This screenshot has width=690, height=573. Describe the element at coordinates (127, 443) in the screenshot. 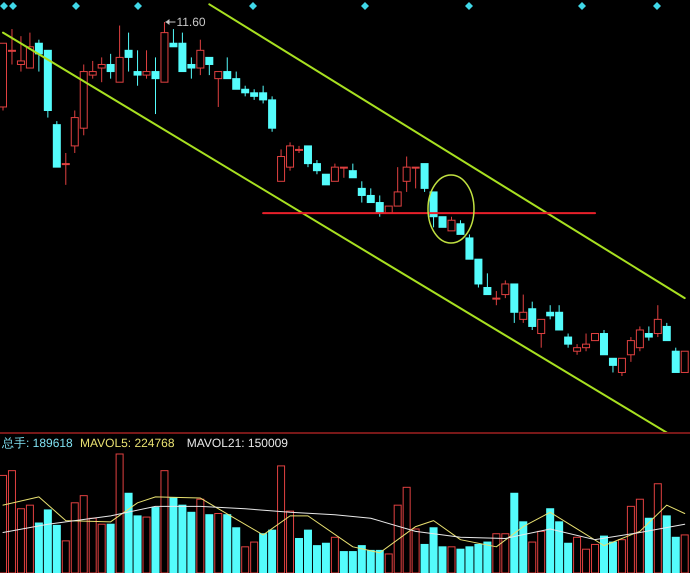

I see `text: MAVOL5: 224768` at that location.